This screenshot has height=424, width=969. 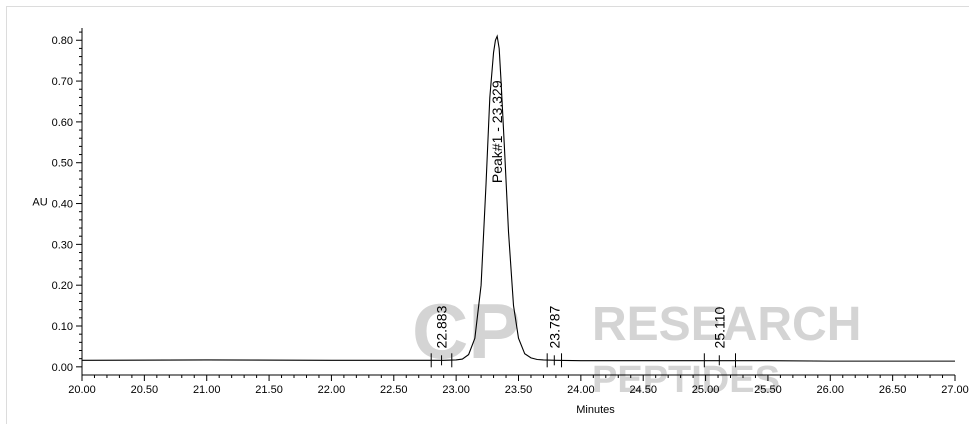 What do you see at coordinates (554, 326) in the screenshot?
I see `peak-label: 23.787` at bounding box center [554, 326].